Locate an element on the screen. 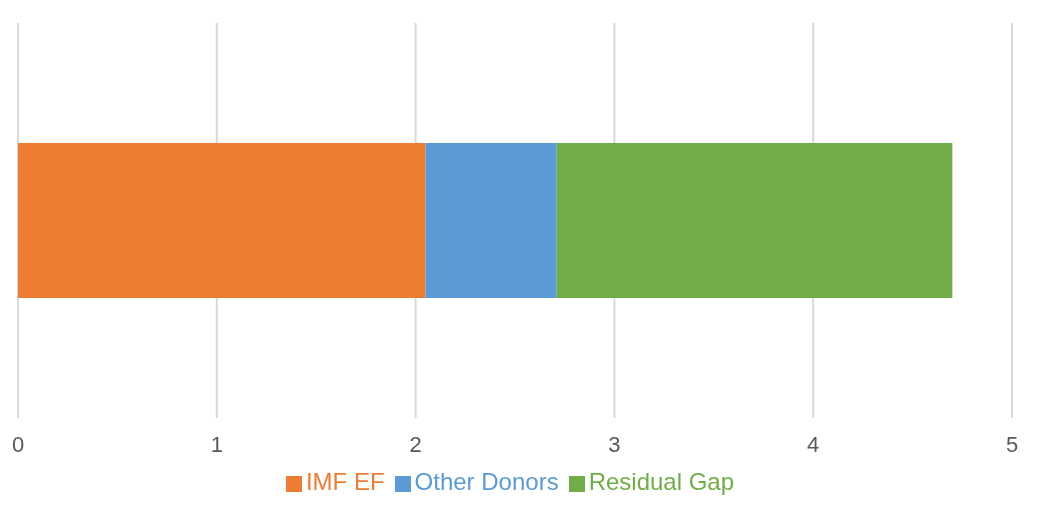 This screenshot has height=509, width=1050. legend-label: IMF EF is located at coordinates (345, 481).